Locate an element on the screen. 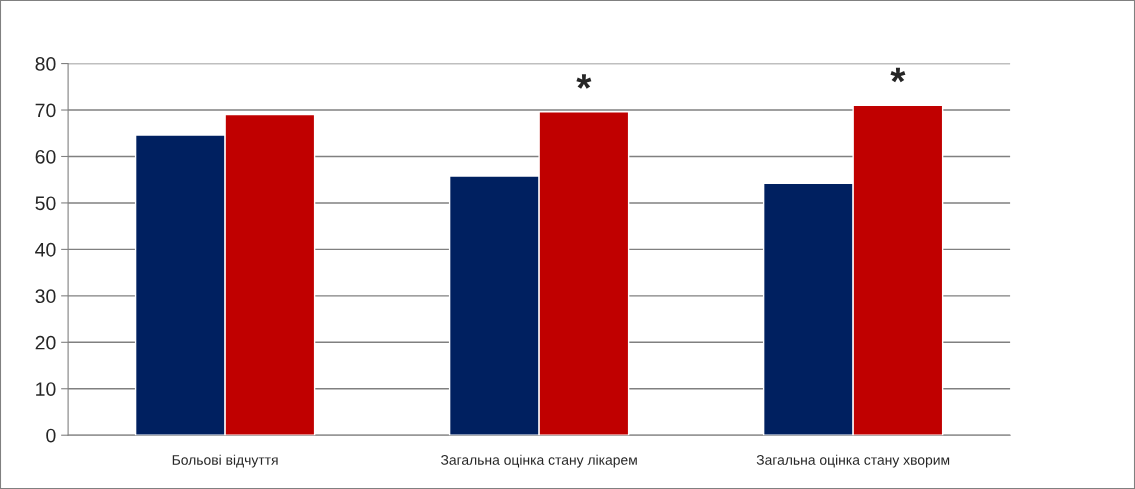  y-tick-label: 20 is located at coordinates (45, 342).